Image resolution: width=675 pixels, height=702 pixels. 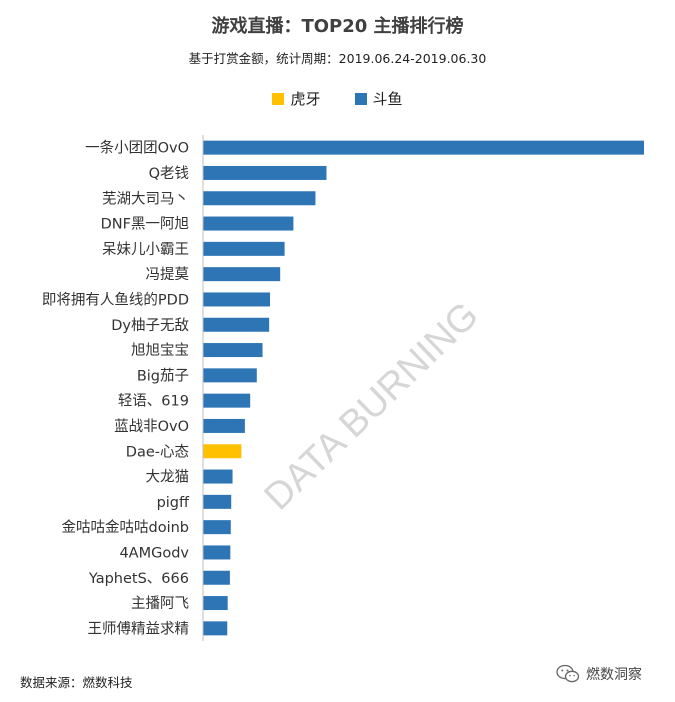 What do you see at coordinates (137, 148) in the screenshot?
I see `category-label-1: 一条小团团OvO` at bounding box center [137, 148].